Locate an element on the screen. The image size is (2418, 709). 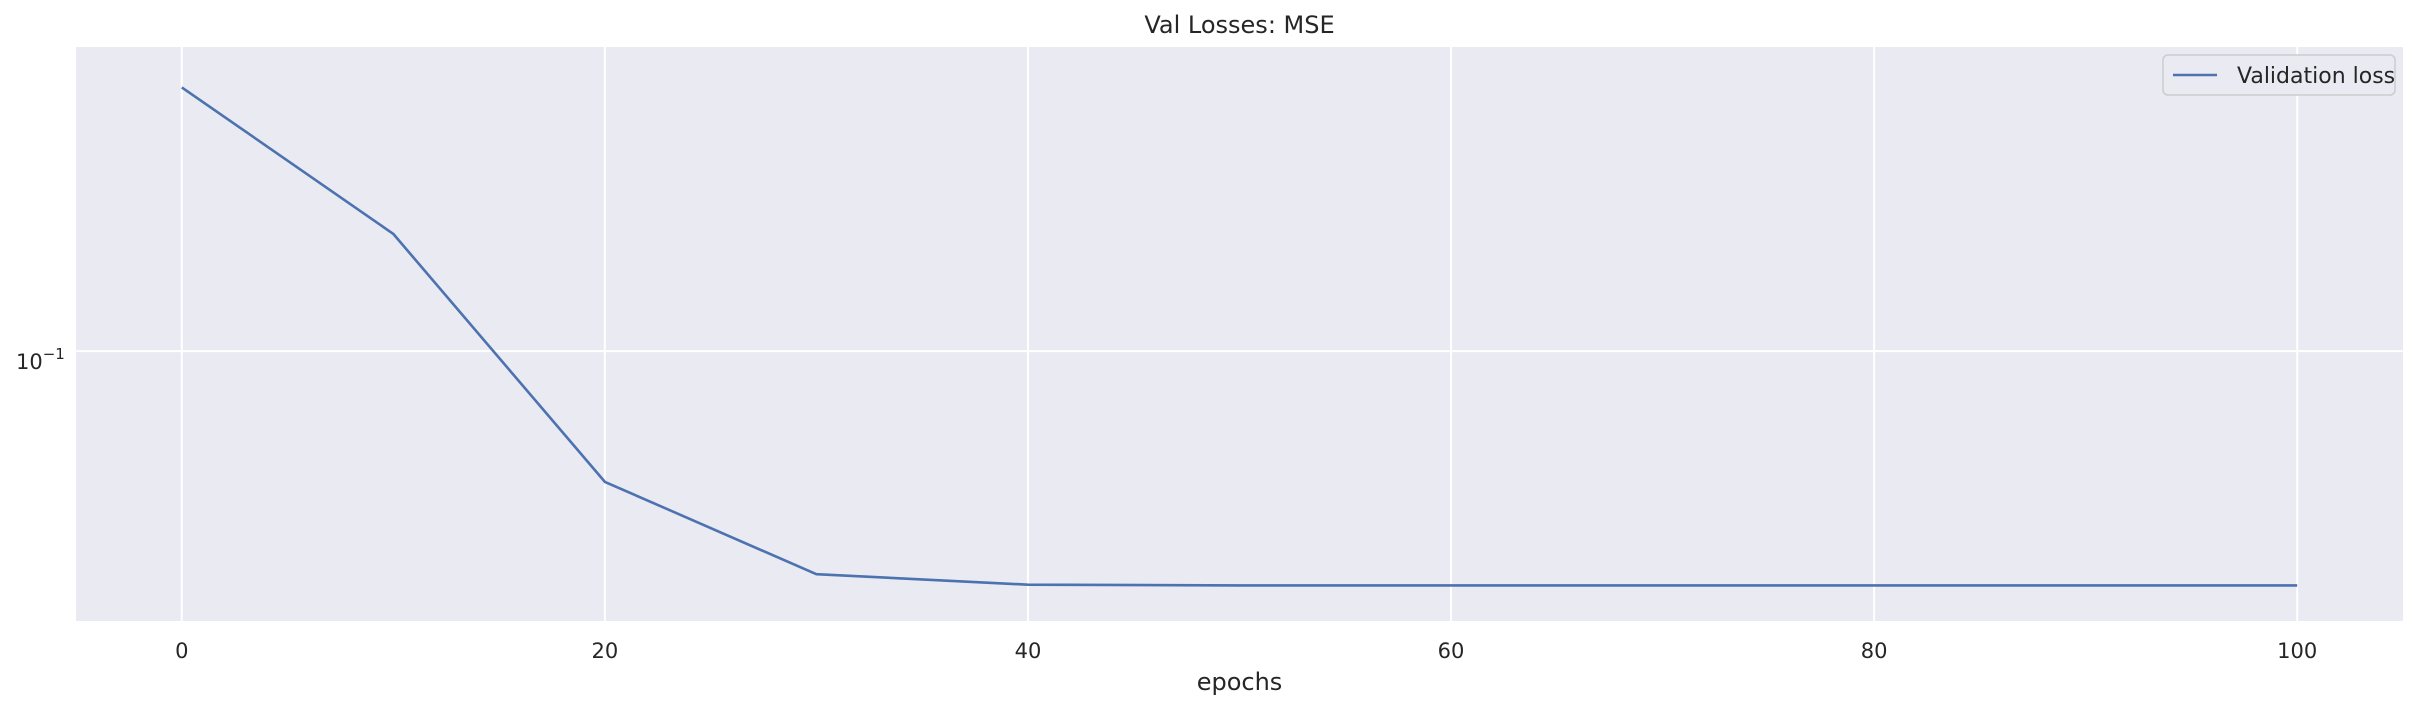
legend: Validation loss is located at coordinates (2279, 75).